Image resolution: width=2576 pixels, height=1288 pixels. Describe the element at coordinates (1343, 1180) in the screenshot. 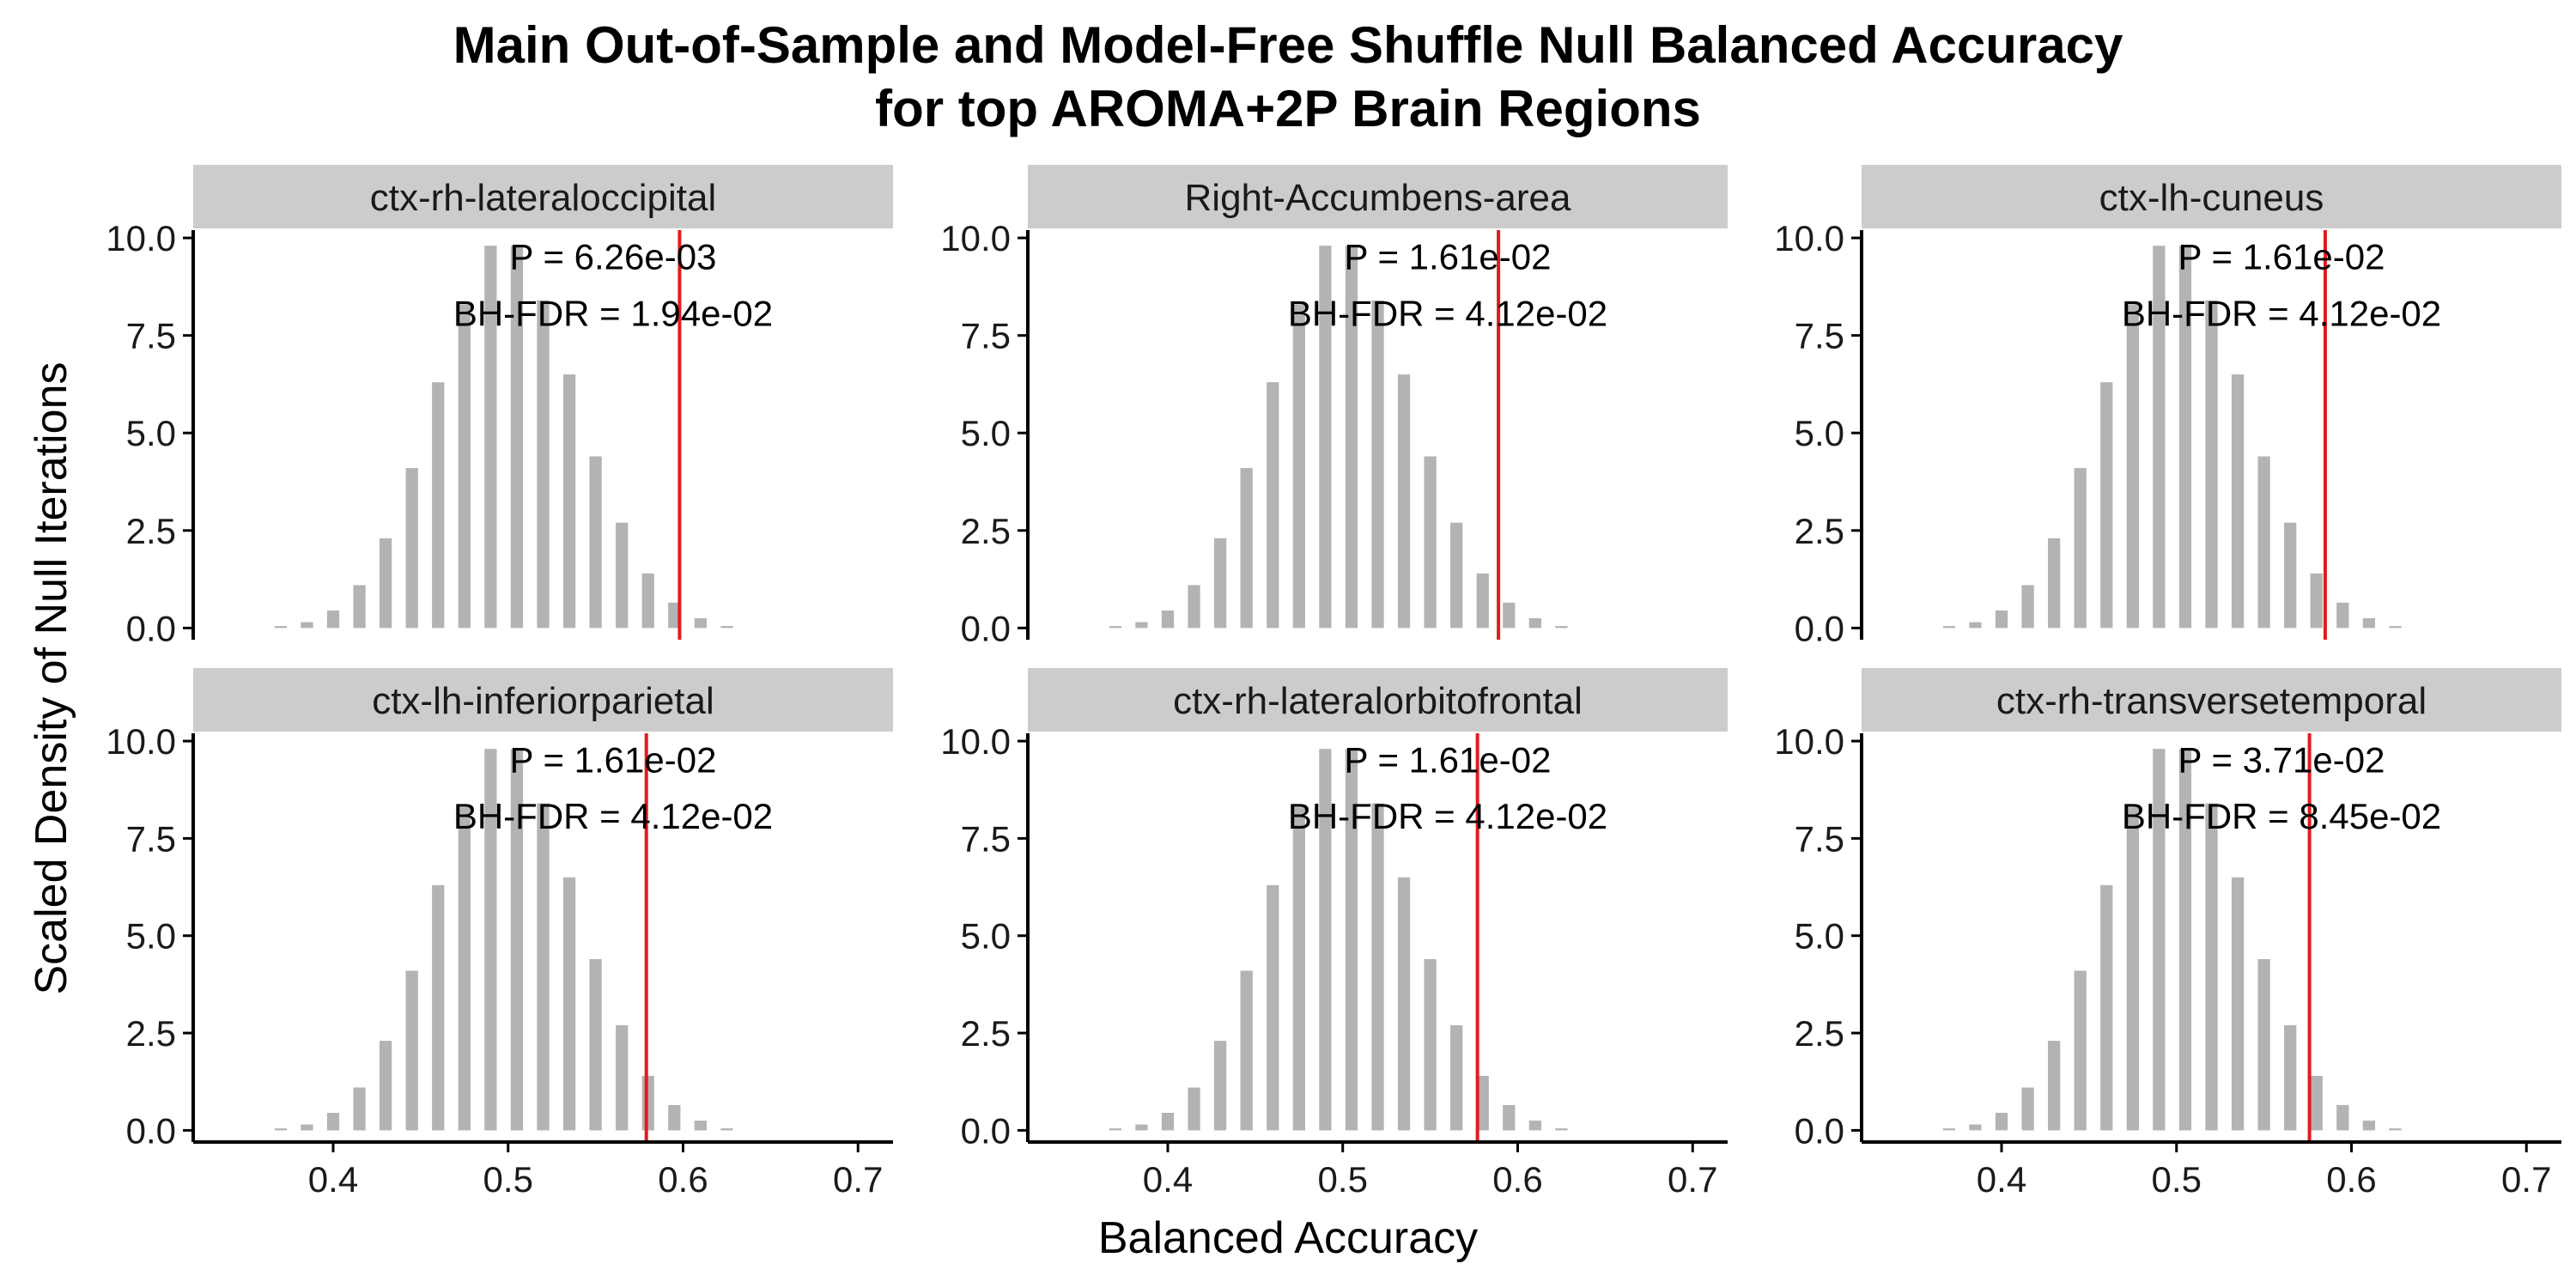

I see `x-tick-label: 0.5` at that location.